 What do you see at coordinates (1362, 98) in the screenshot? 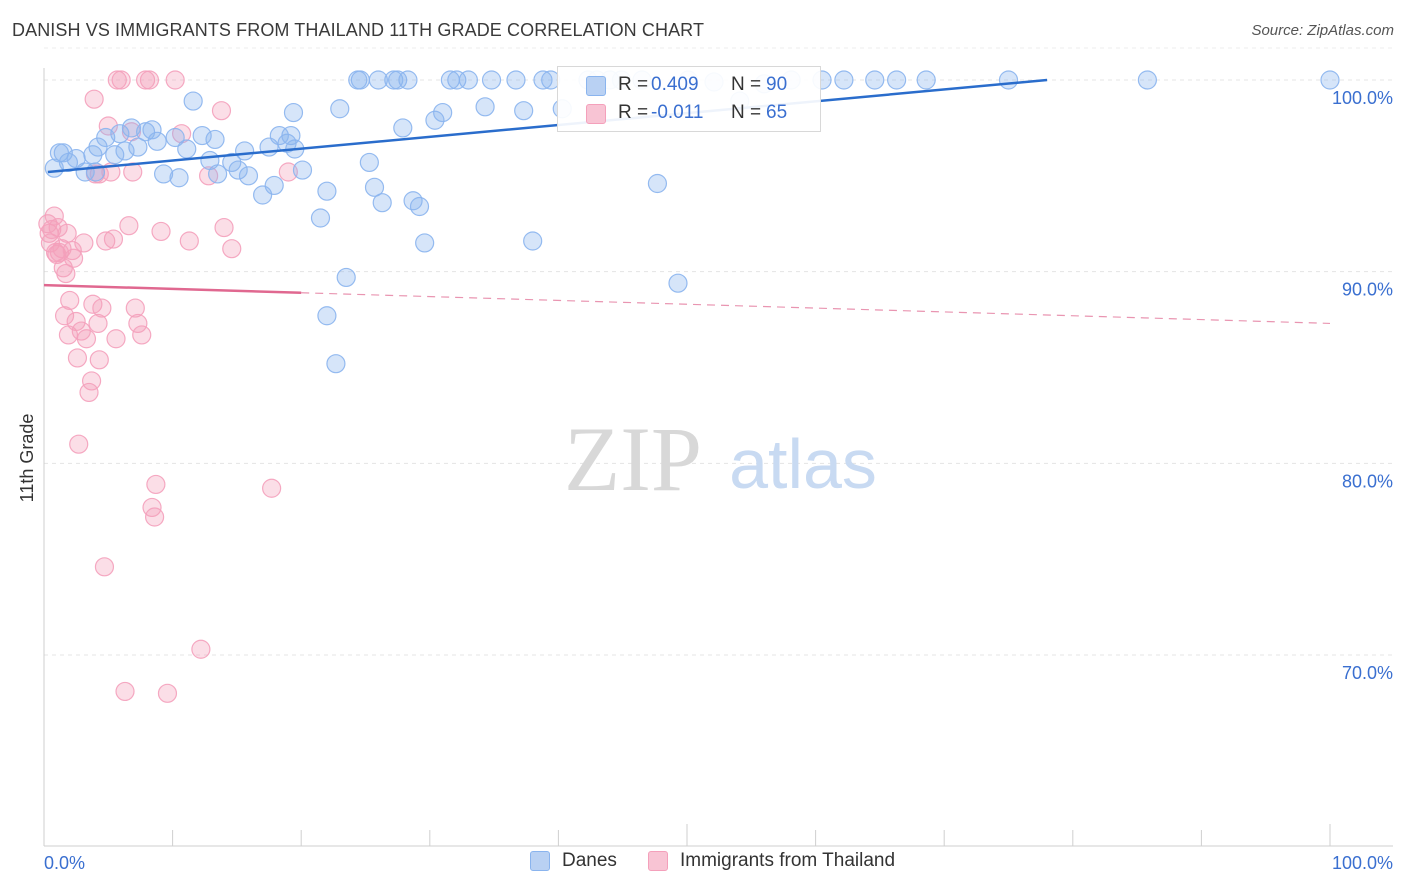
I see `y-tick-label-0: 100.0%` at bounding box center [1362, 98].